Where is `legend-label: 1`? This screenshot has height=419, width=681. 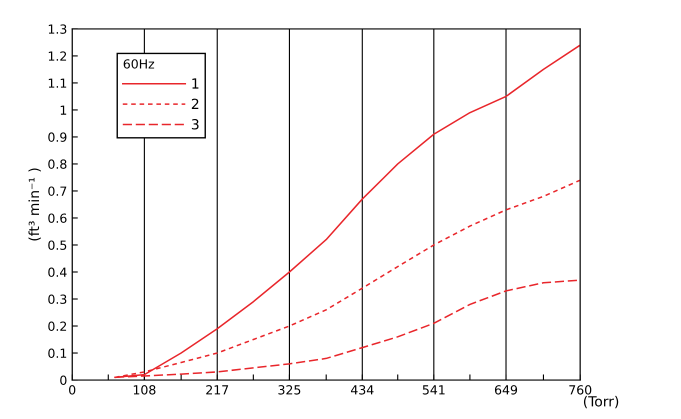 legend-label: 1 is located at coordinates (195, 83).